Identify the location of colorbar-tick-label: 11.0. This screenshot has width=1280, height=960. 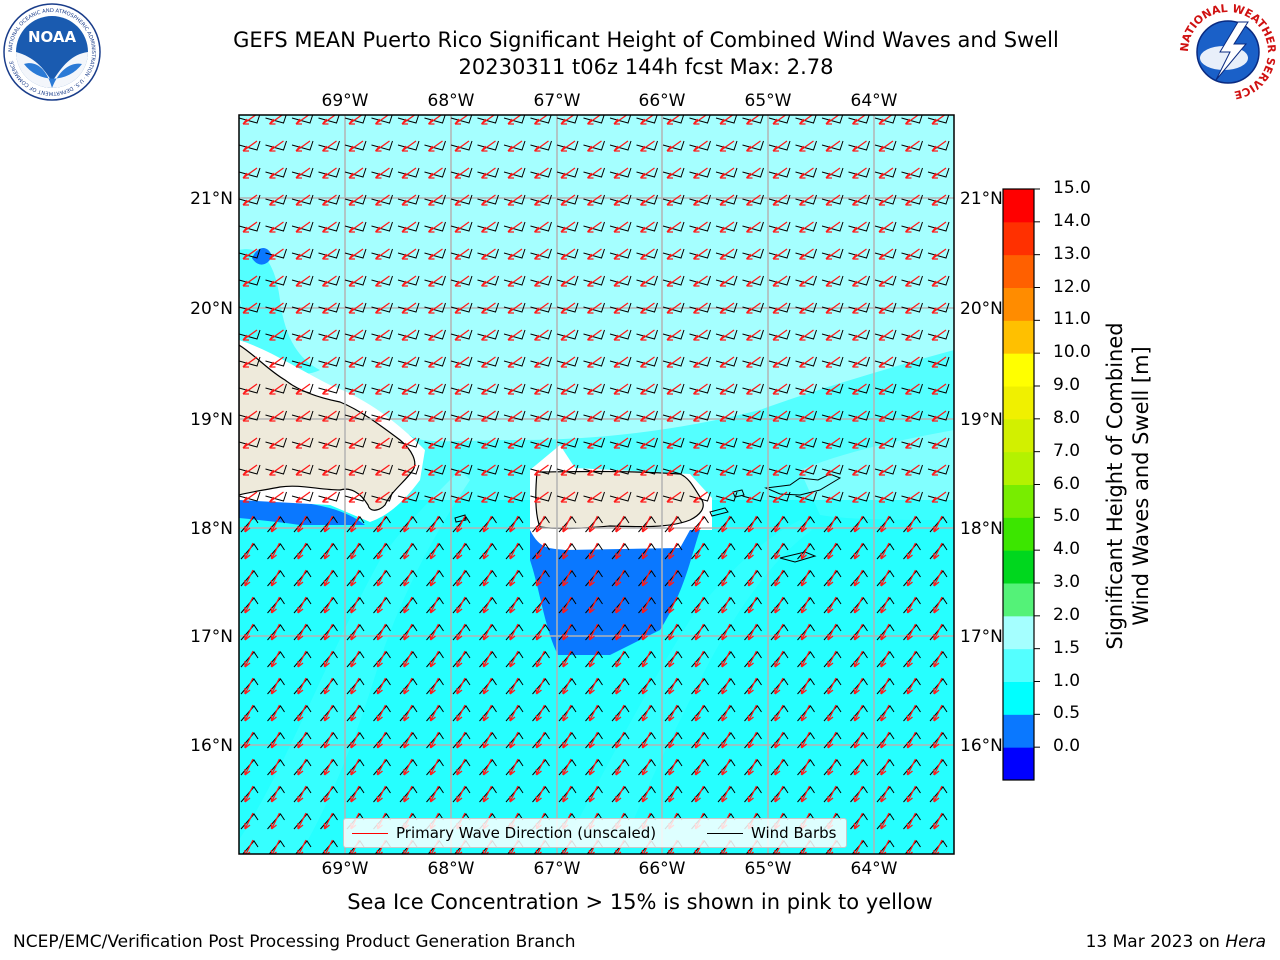
(1072, 319).